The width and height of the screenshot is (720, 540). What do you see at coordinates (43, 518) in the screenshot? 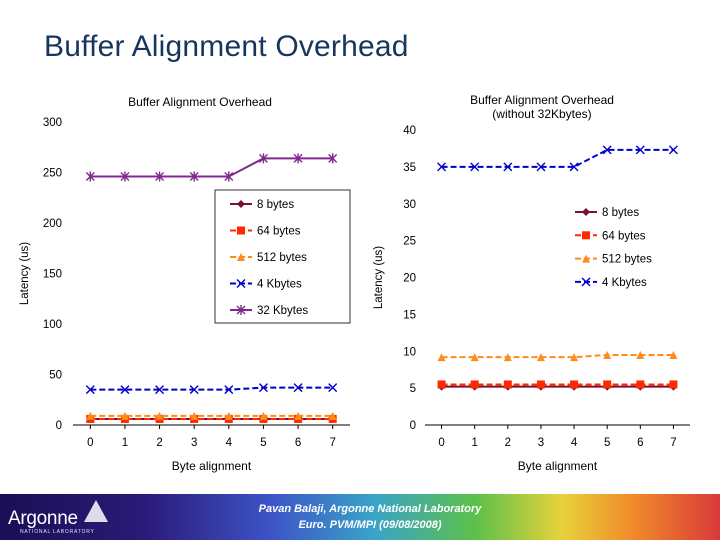
I see `argonne-logo: Argonne` at bounding box center [43, 518].